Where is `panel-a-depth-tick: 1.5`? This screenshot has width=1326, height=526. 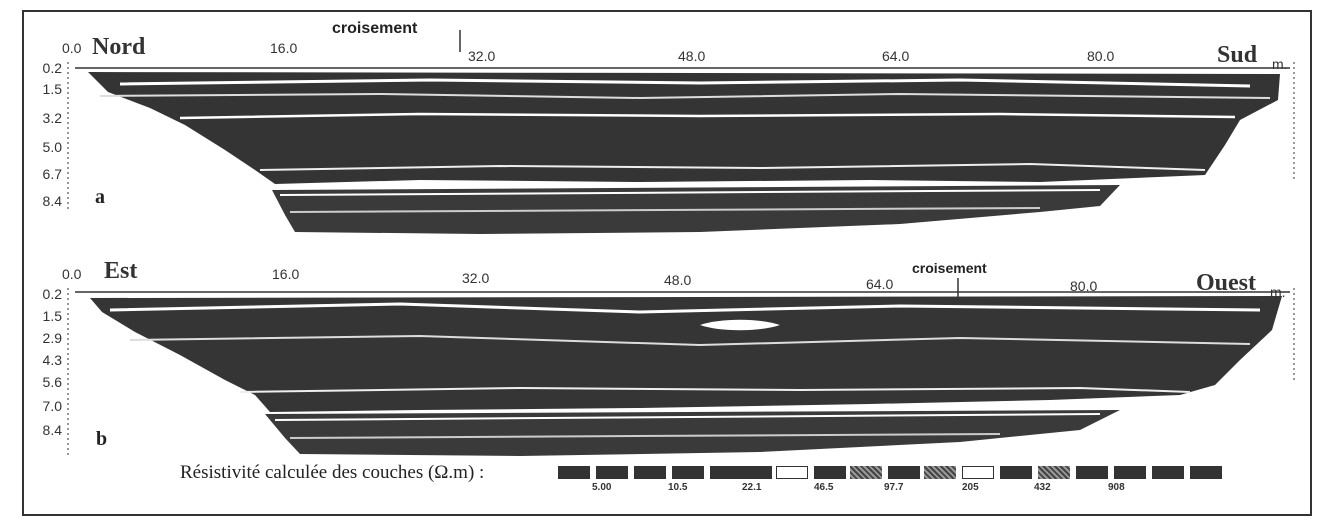
panel-a-depth-tick: 1.5 is located at coordinates (52, 89).